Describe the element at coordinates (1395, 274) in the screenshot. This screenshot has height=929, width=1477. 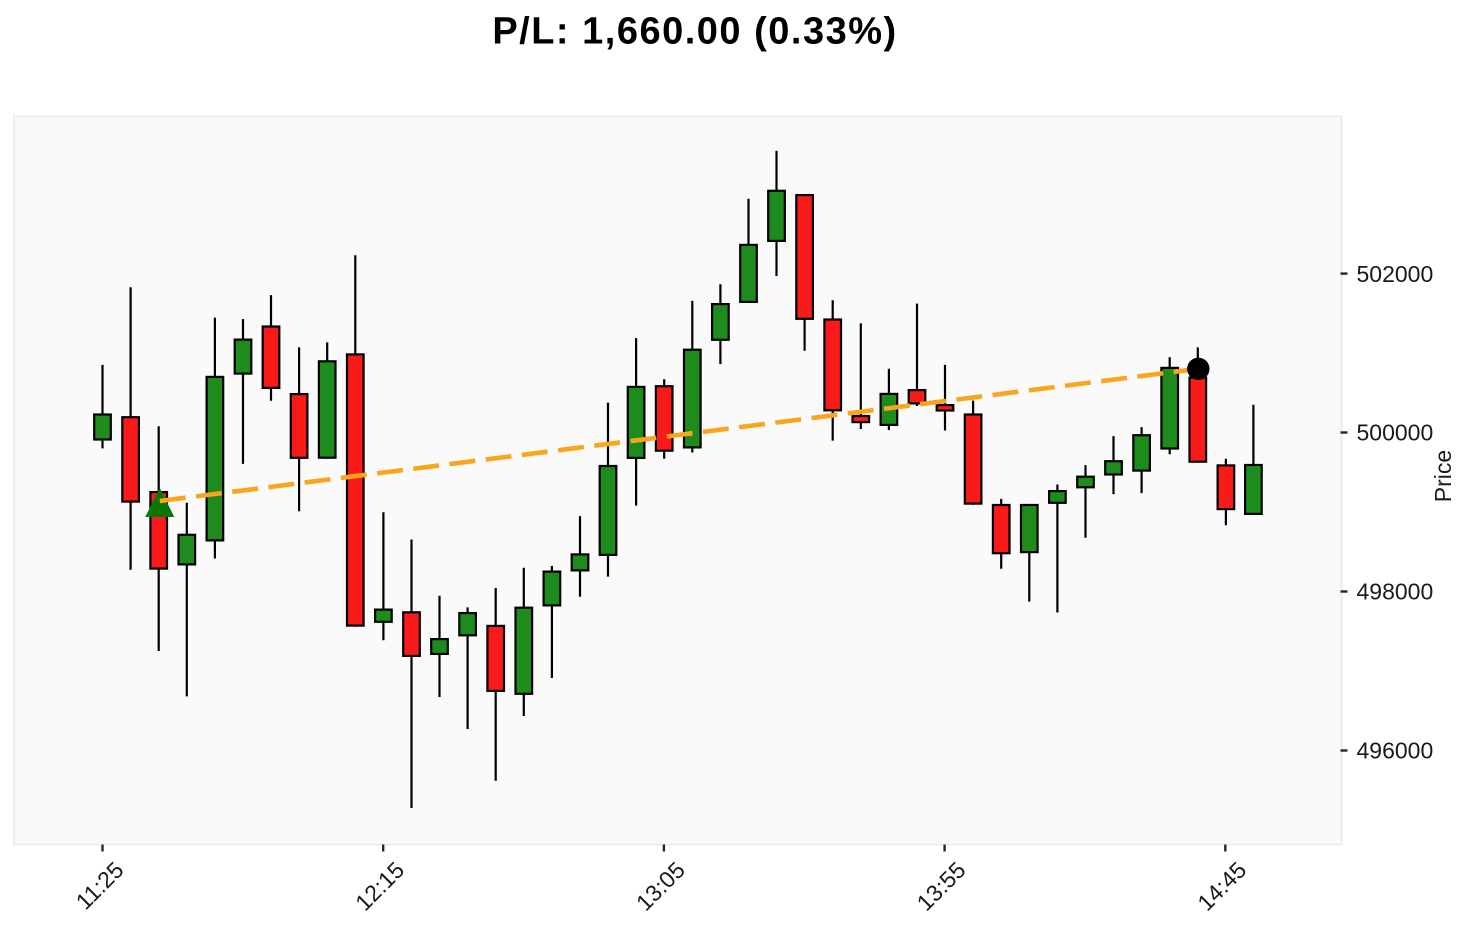
I see `svg-text: 502000` at that location.